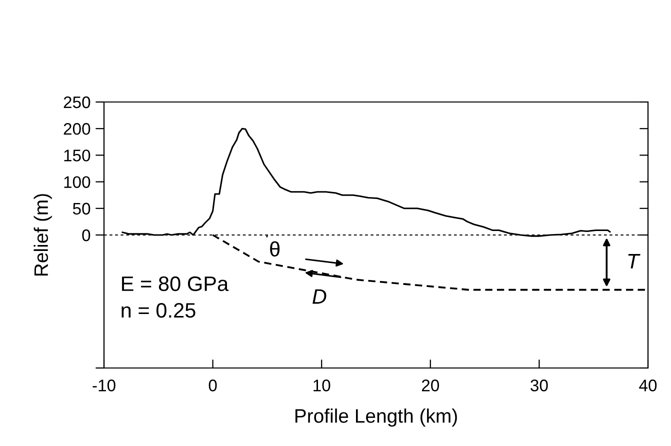 This screenshot has height=446, width=671. What do you see at coordinates (77, 102) in the screenshot?
I see `y-tick-label: 250` at bounding box center [77, 102].